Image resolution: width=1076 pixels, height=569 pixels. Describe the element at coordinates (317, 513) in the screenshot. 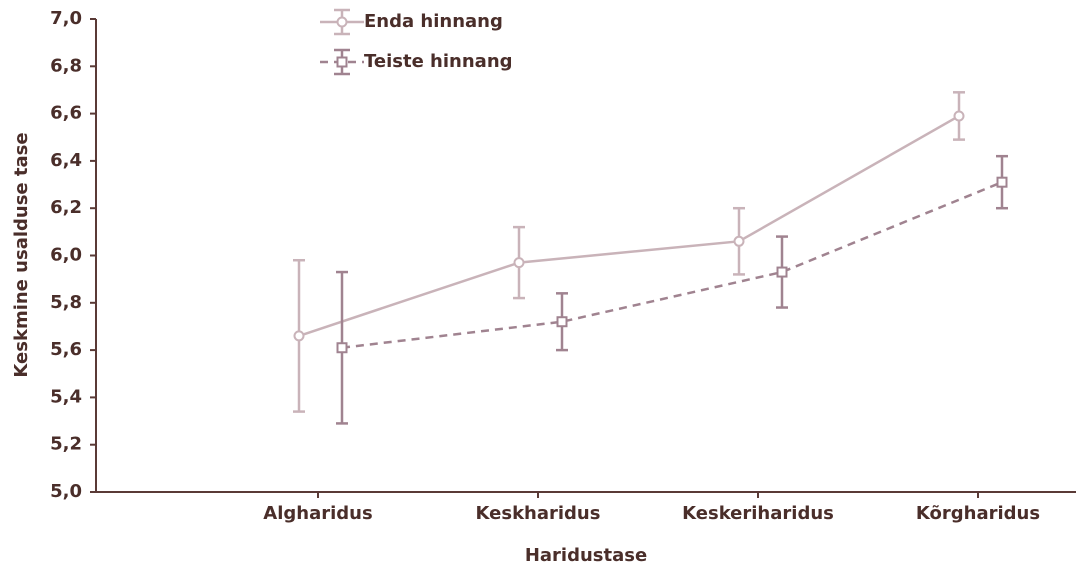

I see `x-tick-label: Algharidus` at that location.